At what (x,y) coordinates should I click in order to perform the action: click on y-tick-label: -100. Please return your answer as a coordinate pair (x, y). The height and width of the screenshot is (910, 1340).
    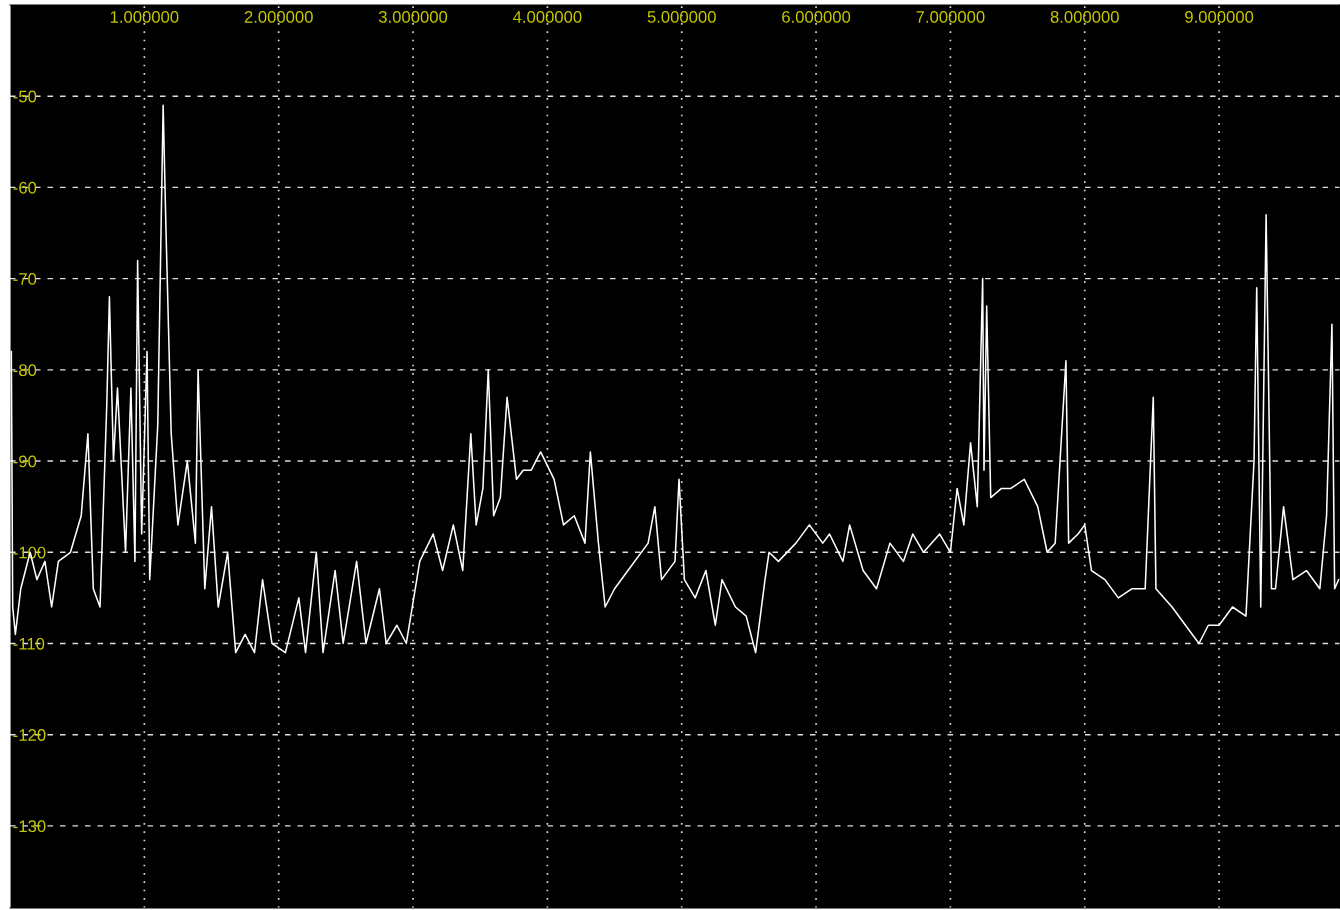
    Looking at the image, I should click on (29, 552).